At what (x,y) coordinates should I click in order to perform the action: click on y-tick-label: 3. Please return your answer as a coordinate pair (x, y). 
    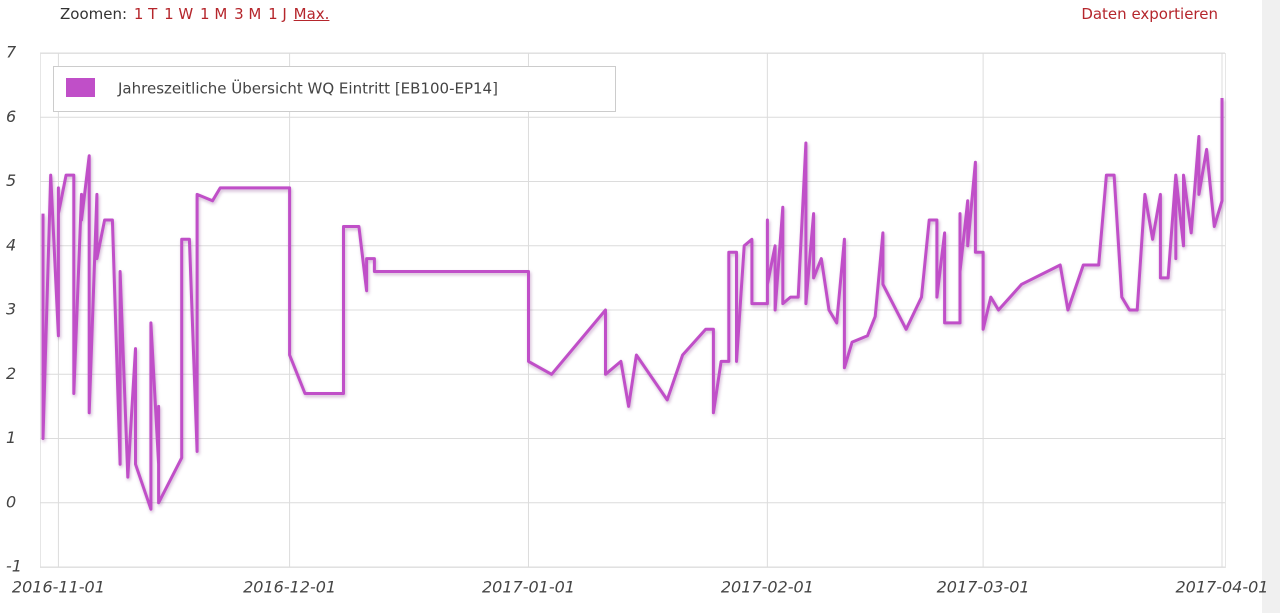
    Looking at the image, I should click on (11, 309).